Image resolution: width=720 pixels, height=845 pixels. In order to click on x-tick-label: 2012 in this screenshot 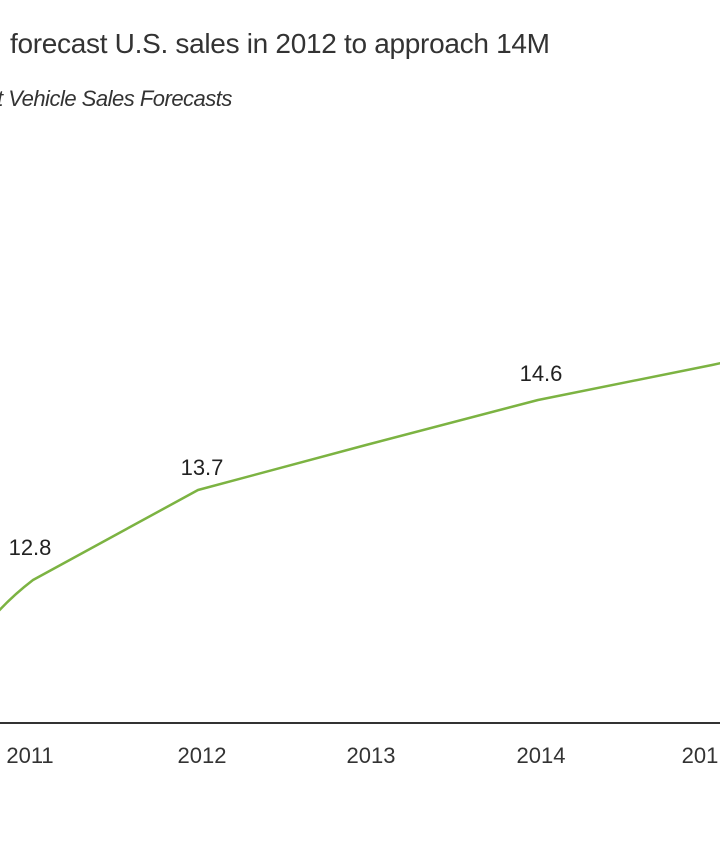, I will do `click(202, 755)`.